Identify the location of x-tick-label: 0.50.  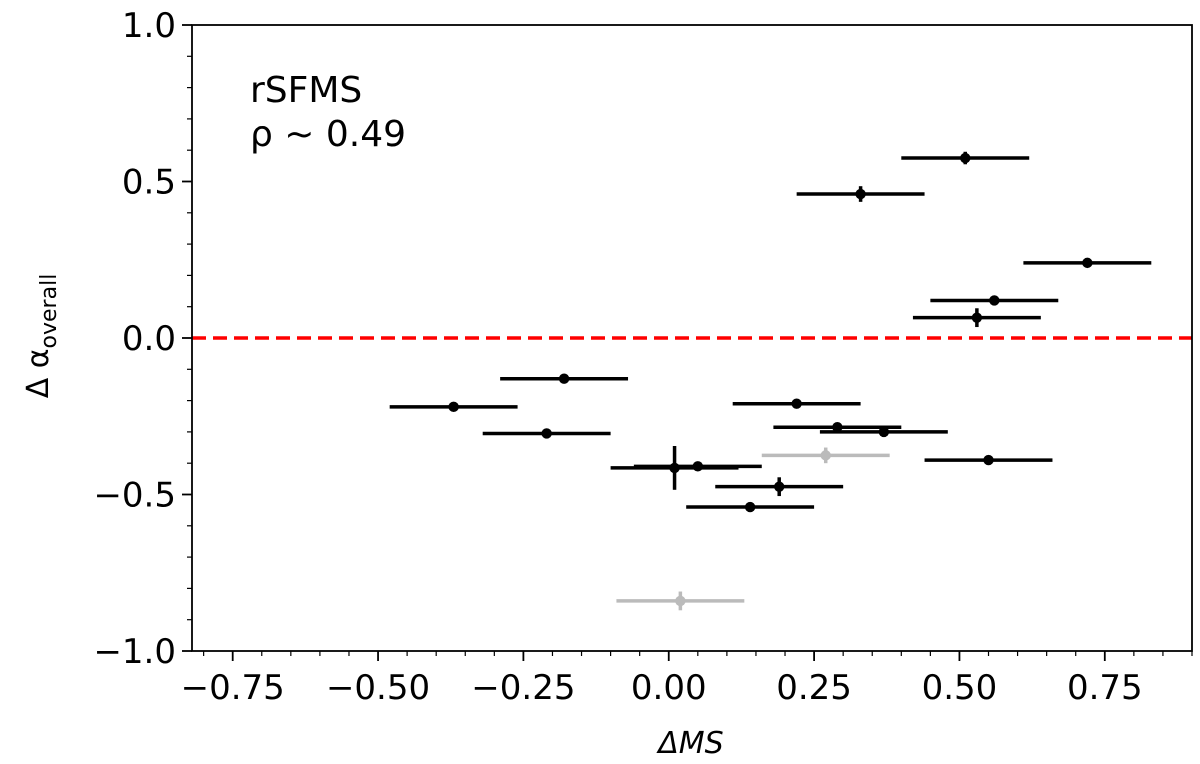
(960, 688).